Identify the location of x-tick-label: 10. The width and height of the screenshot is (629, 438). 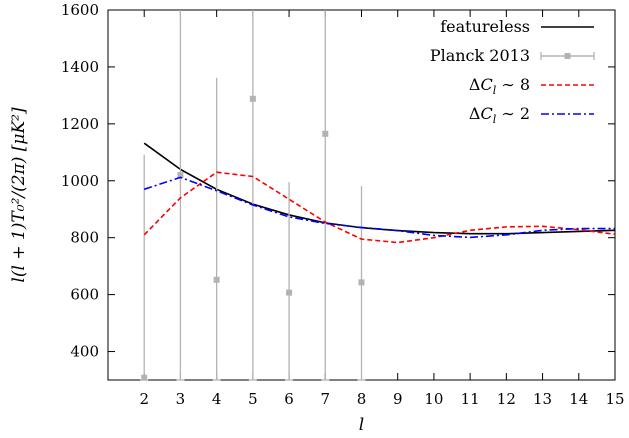
(433, 399).